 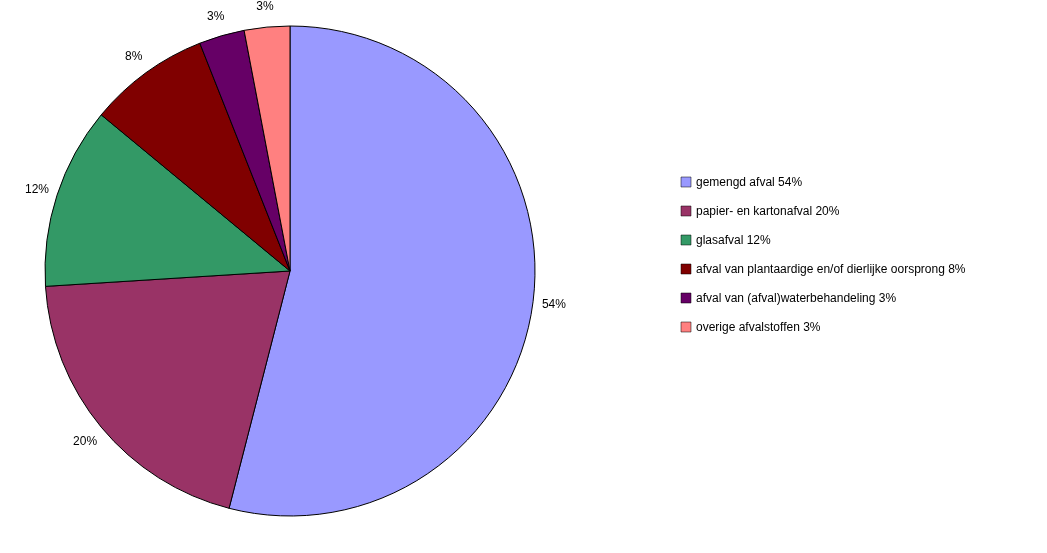 What do you see at coordinates (768, 211) in the screenshot?
I see `legend-label: papier- en kartonafval 20%` at bounding box center [768, 211].